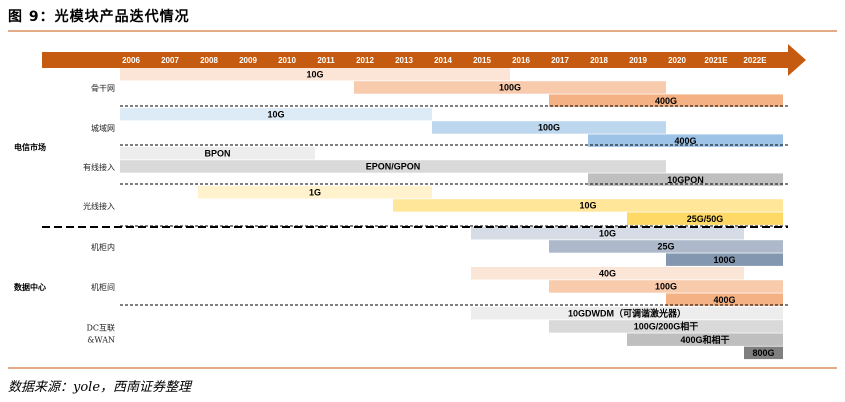 Image resolution: width=845 pixels, height=402 pixels. What do you see at coordinates (103, 128) in the screenshot?
I see `row-label: 城域网` at bounding box center [103, 128].